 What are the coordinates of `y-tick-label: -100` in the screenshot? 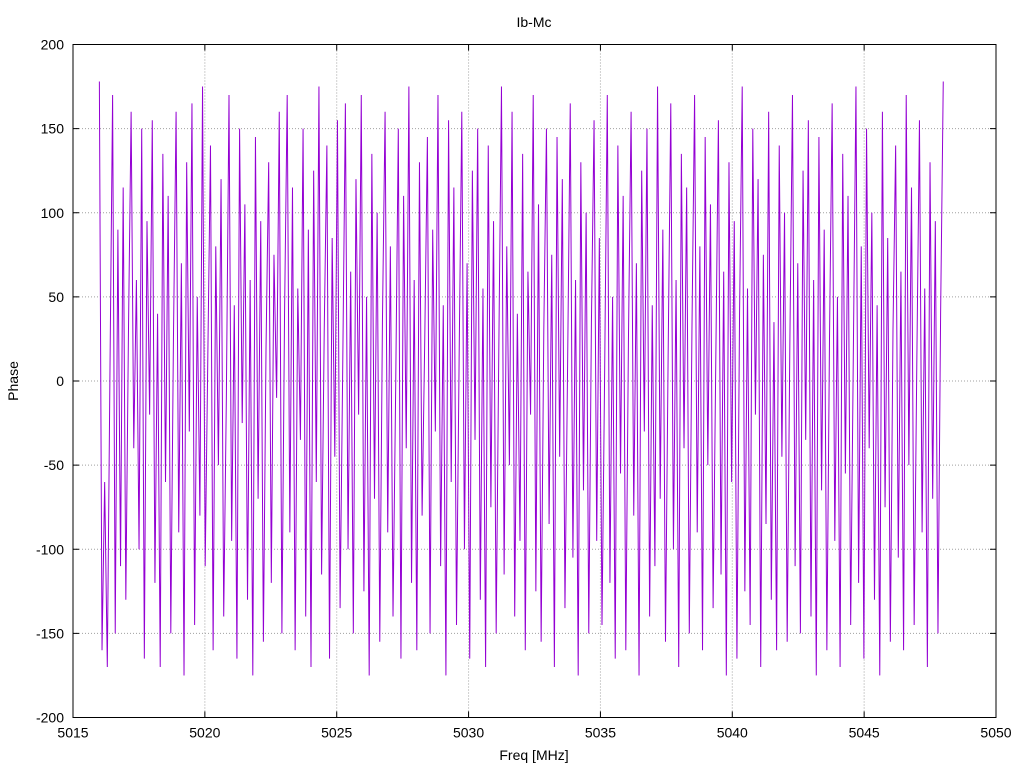 It's located at (50, 549).